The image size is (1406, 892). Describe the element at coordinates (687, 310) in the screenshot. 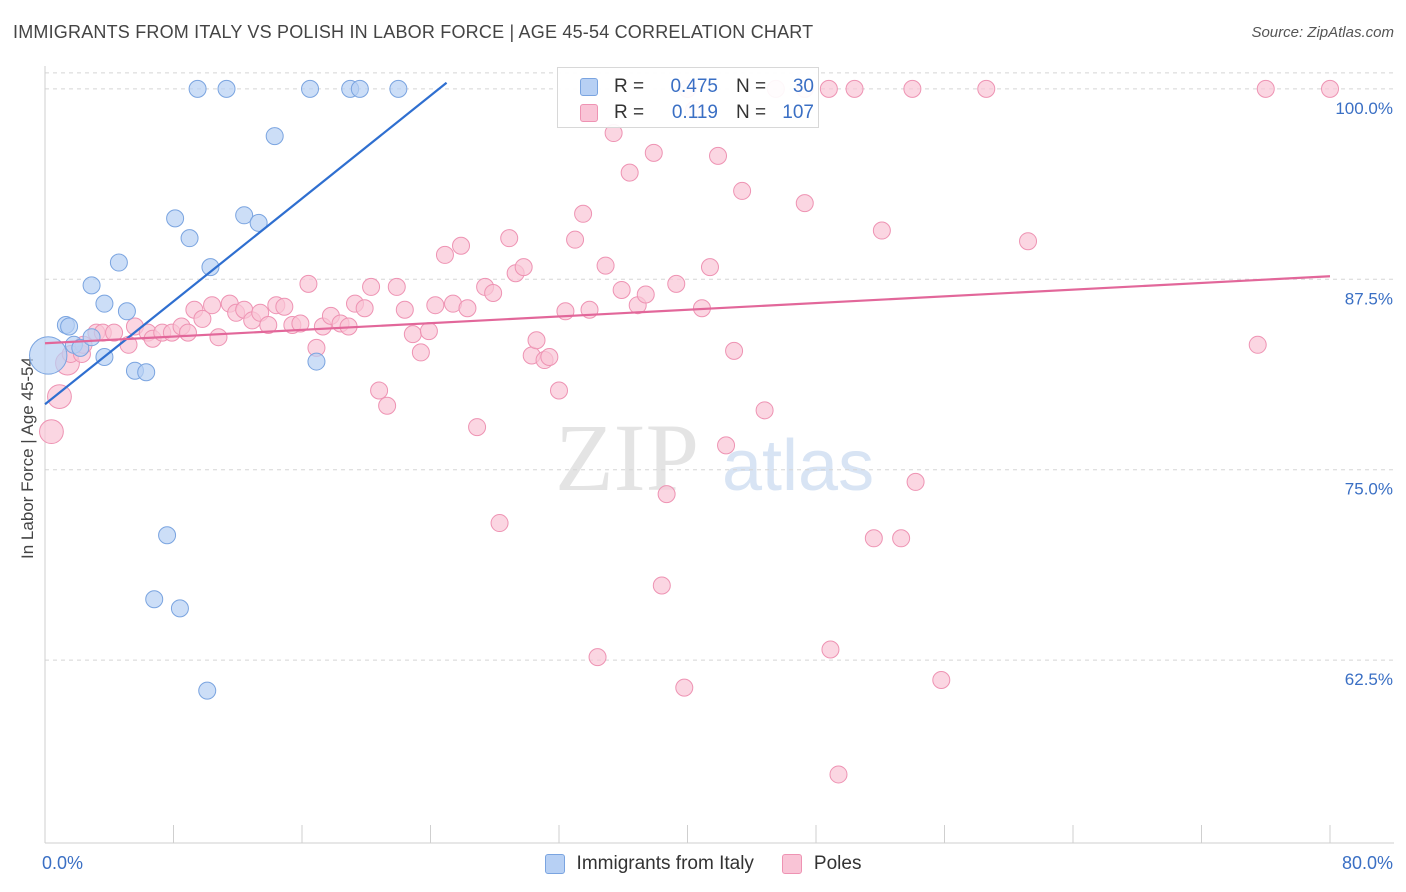

I see `poles-trend-line` at that location.